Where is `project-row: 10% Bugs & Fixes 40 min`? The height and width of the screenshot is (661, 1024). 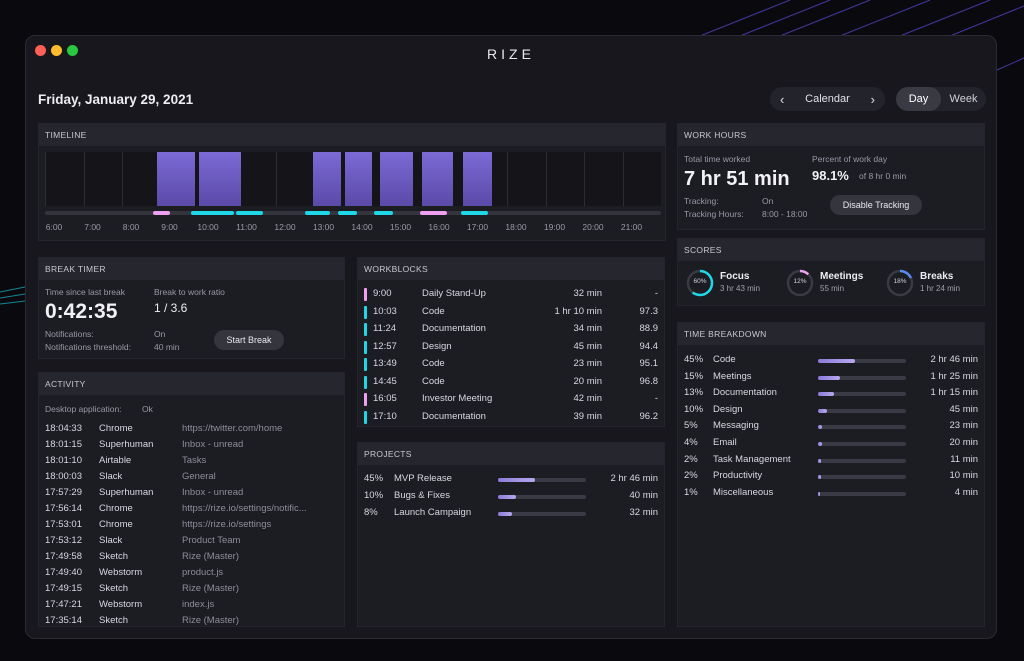 project-row: 10% Bugs & Fixes 40 min is located at coordinates (511, 497).